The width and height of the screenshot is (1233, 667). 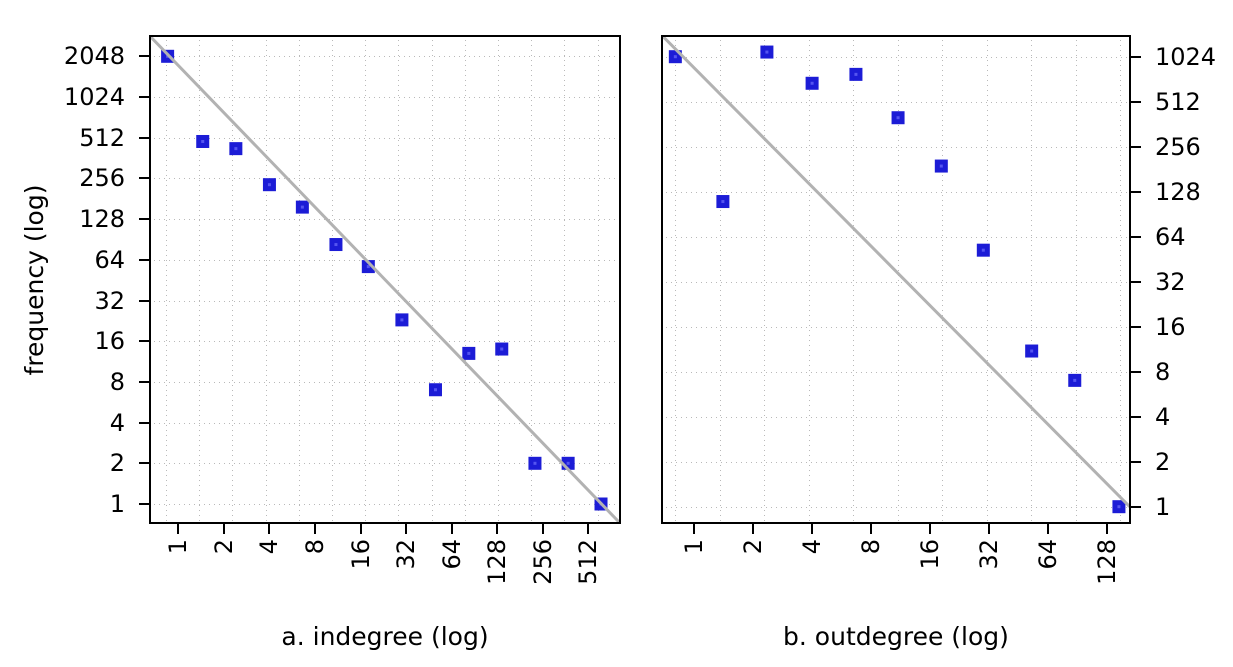 What do you see at coordinates (117, 381) in the screenshot?
I see `y-tick-label: 8` at bounding box center [117, 381].